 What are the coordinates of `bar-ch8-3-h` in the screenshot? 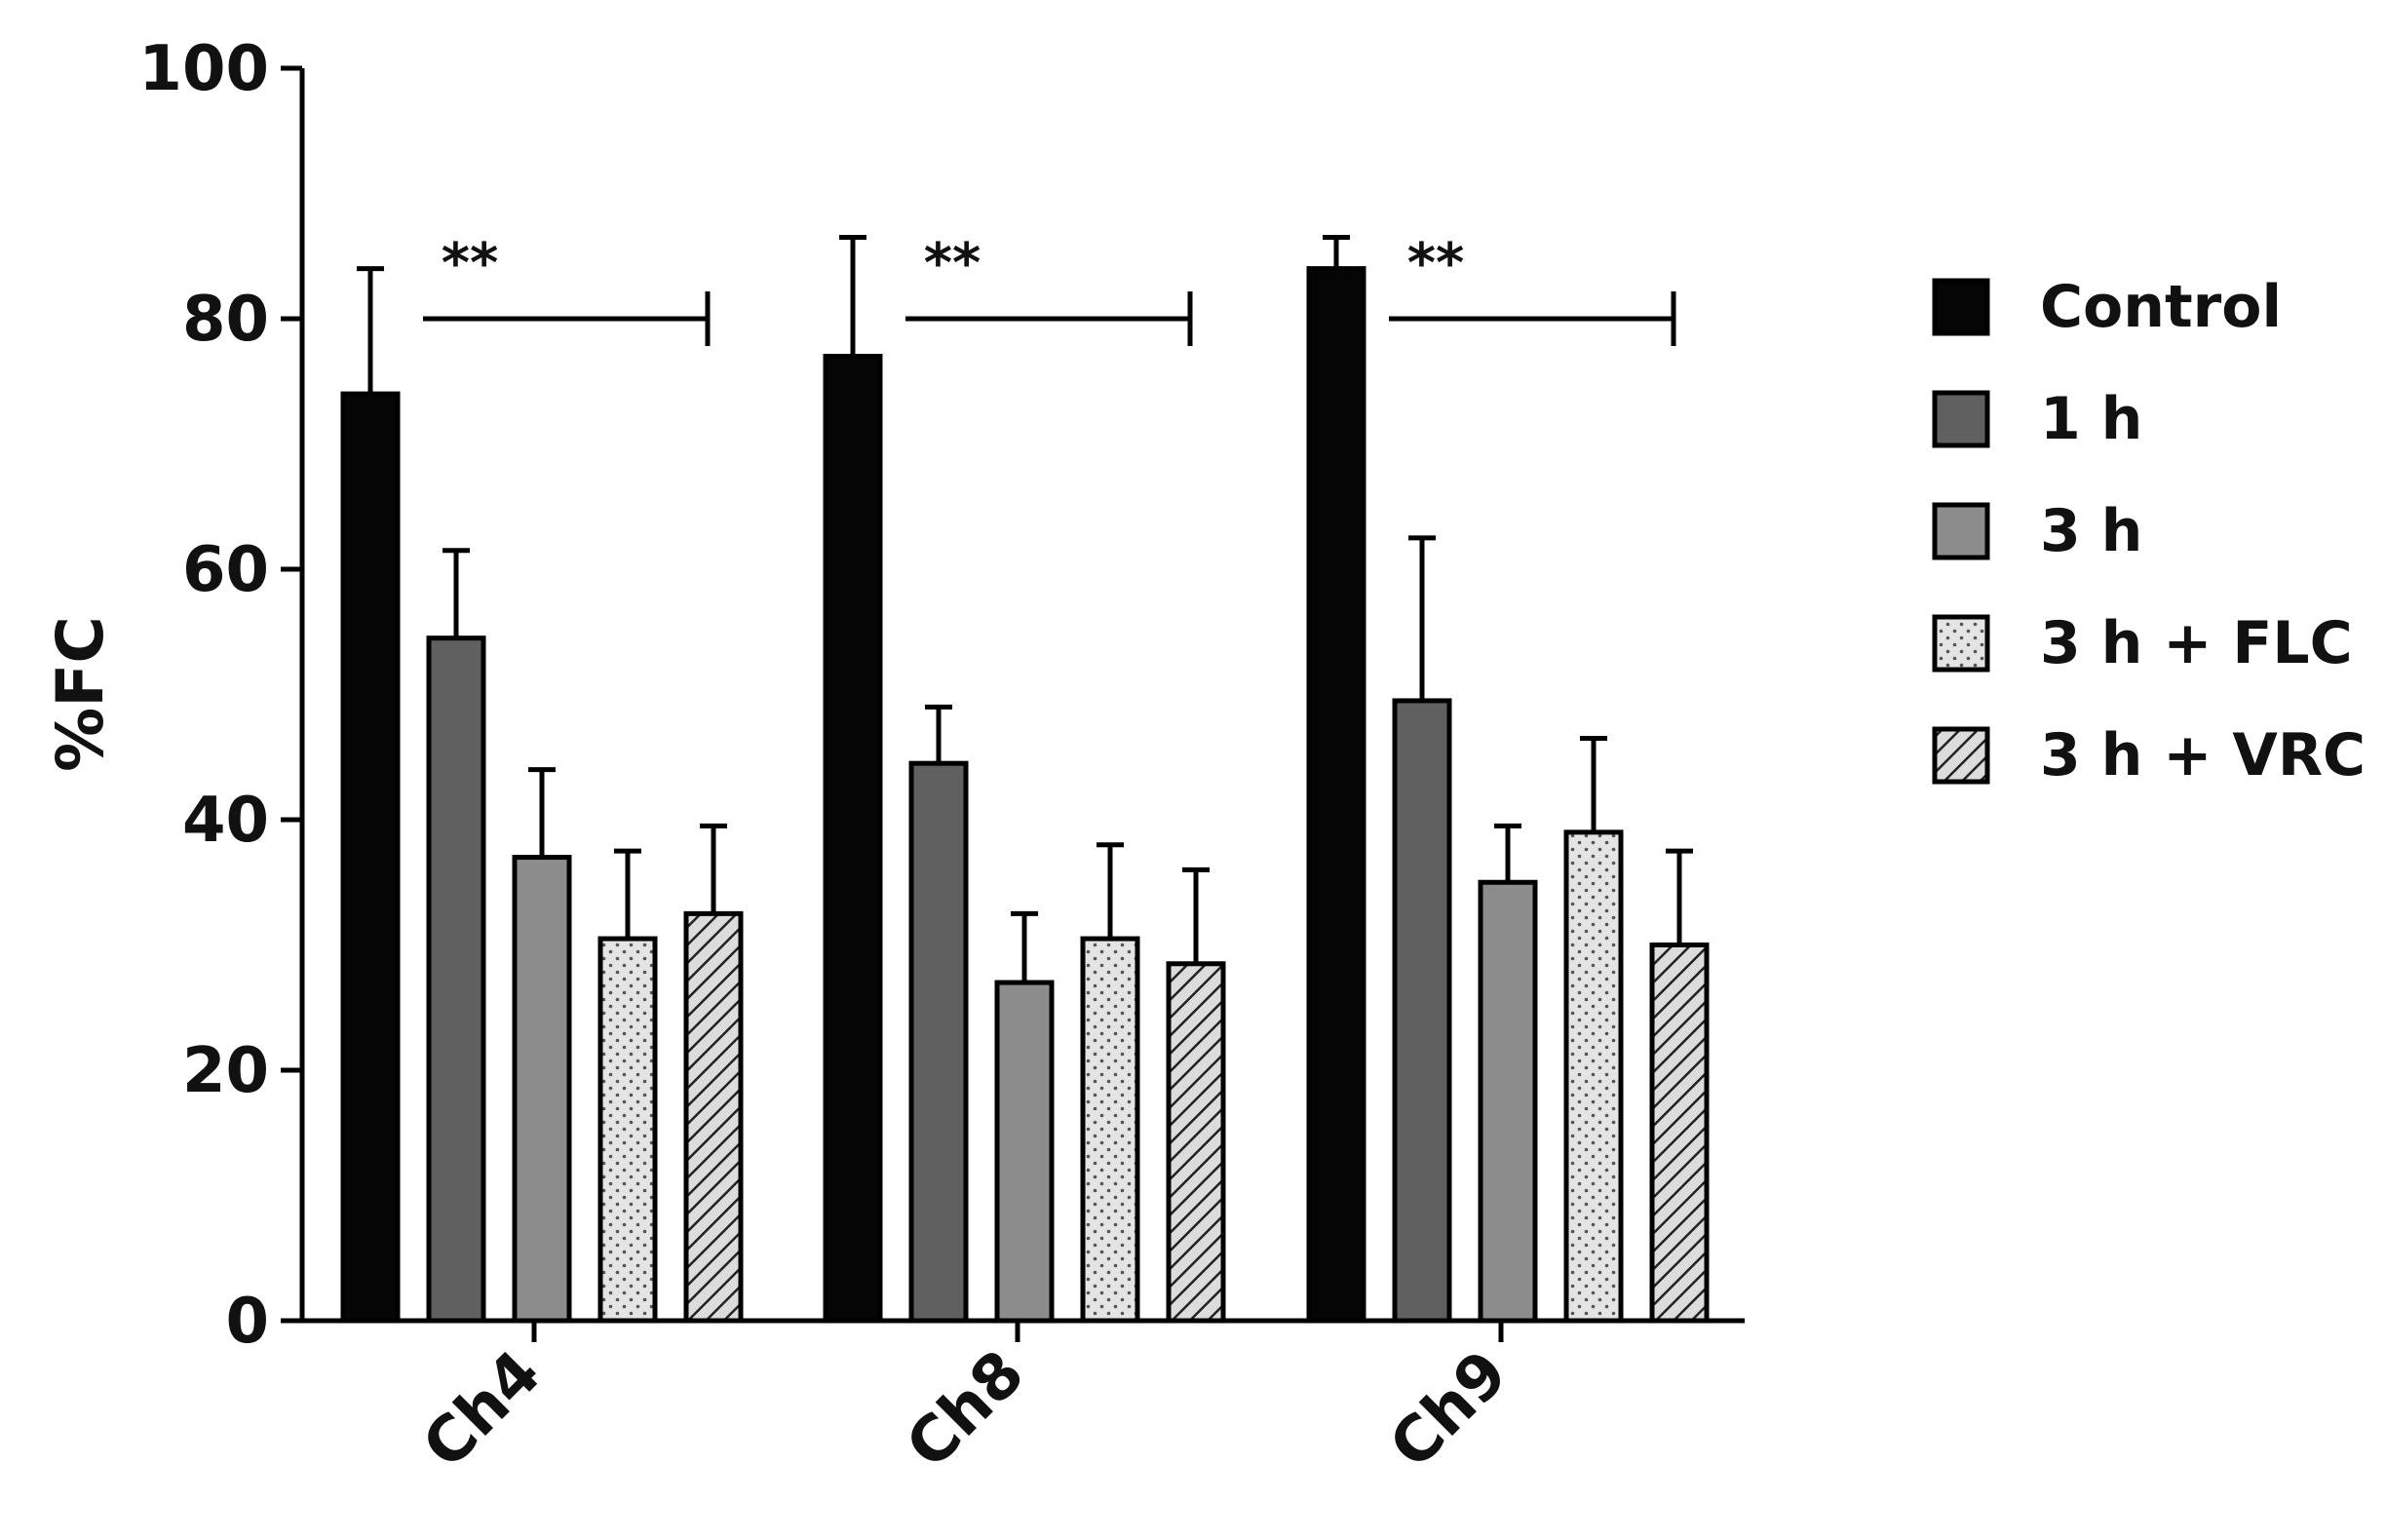 It's located at (1024, 1152).